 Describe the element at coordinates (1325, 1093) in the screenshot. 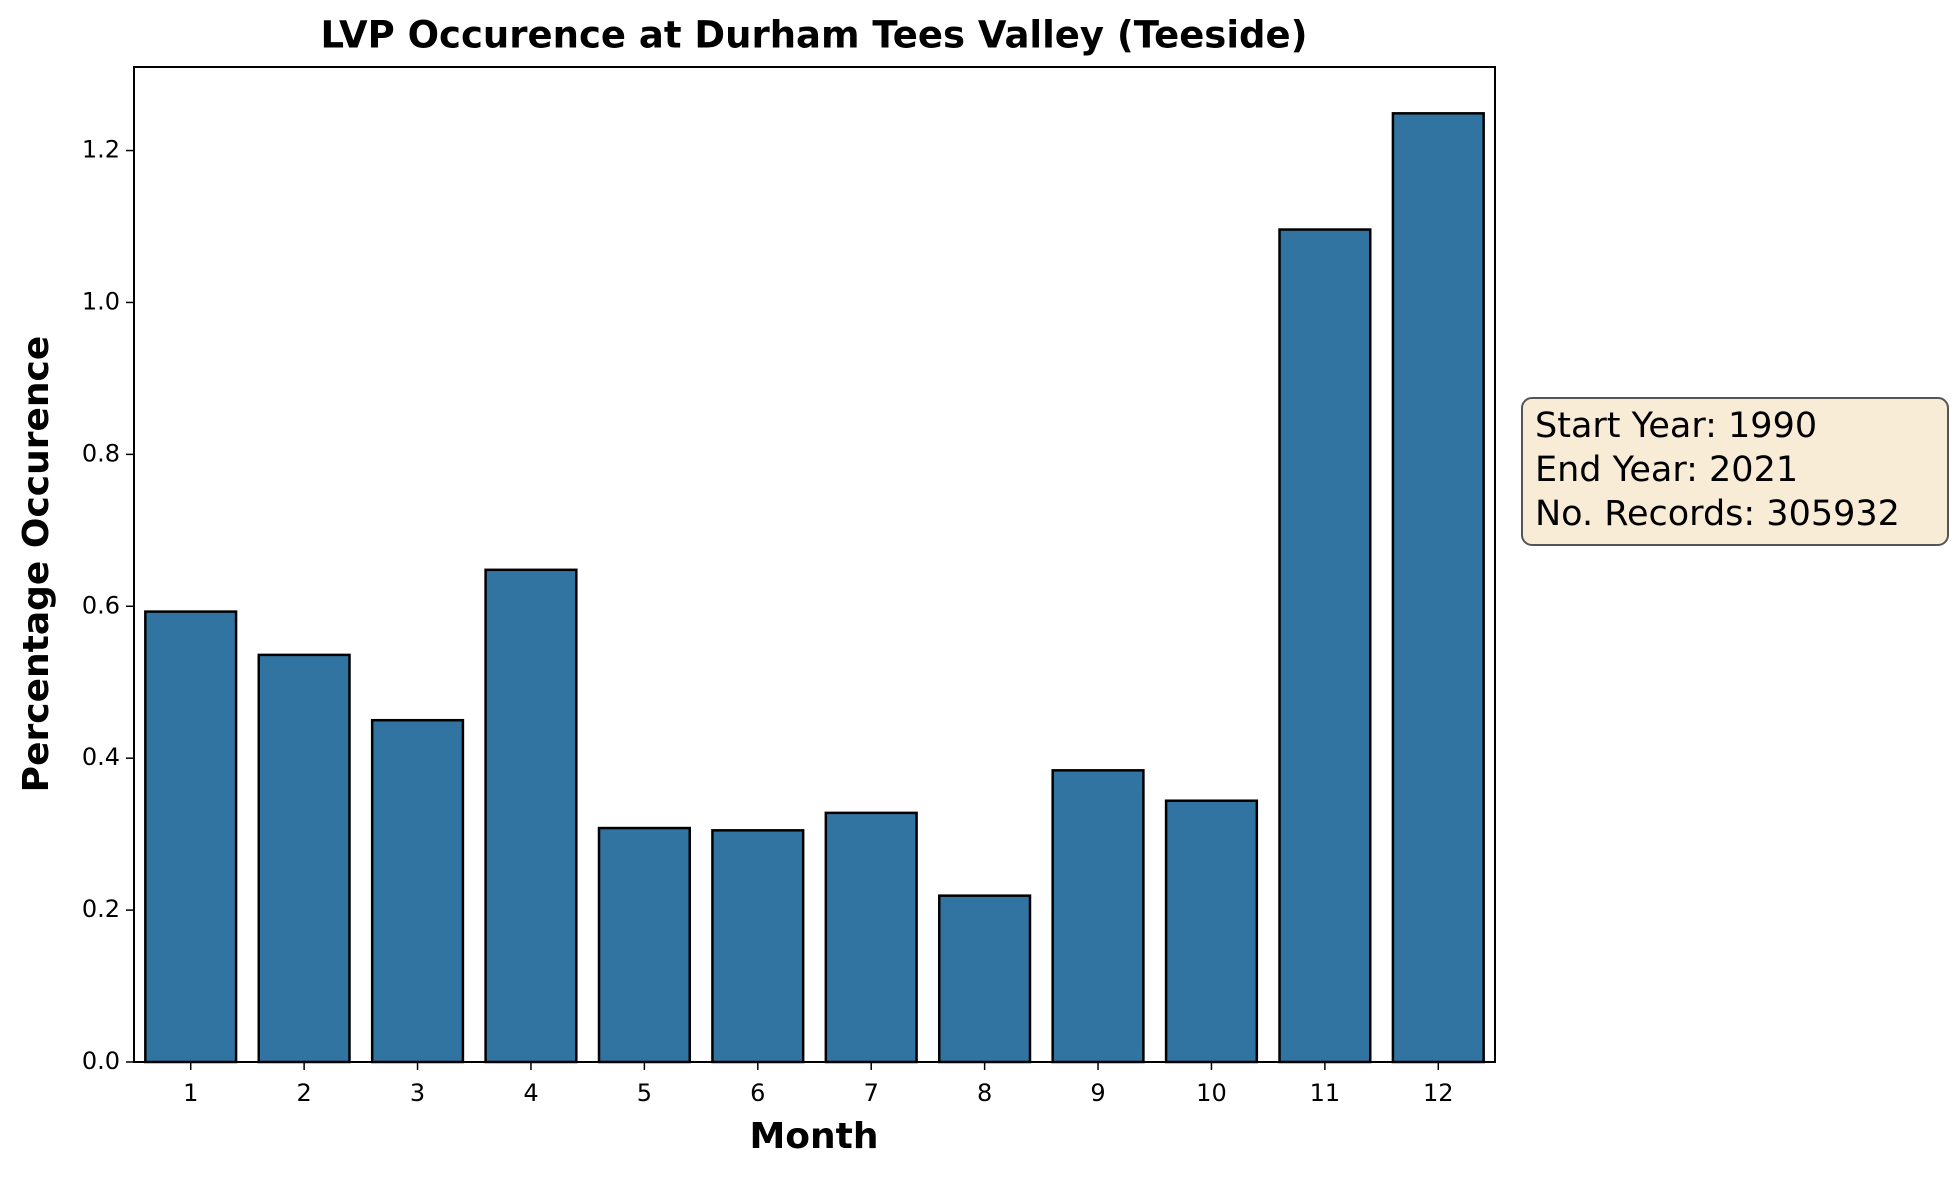

I see `x-tick-label: 11` at that location.